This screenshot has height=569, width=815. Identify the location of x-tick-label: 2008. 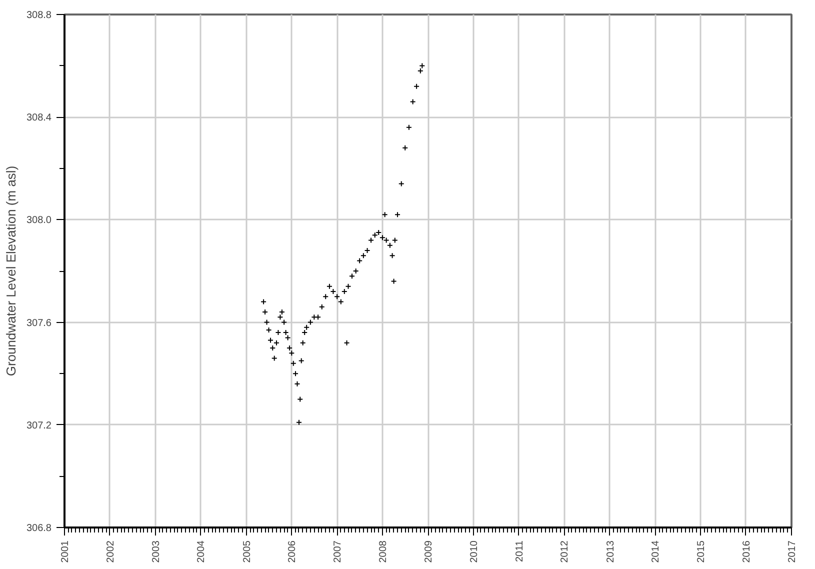
(383, 551).